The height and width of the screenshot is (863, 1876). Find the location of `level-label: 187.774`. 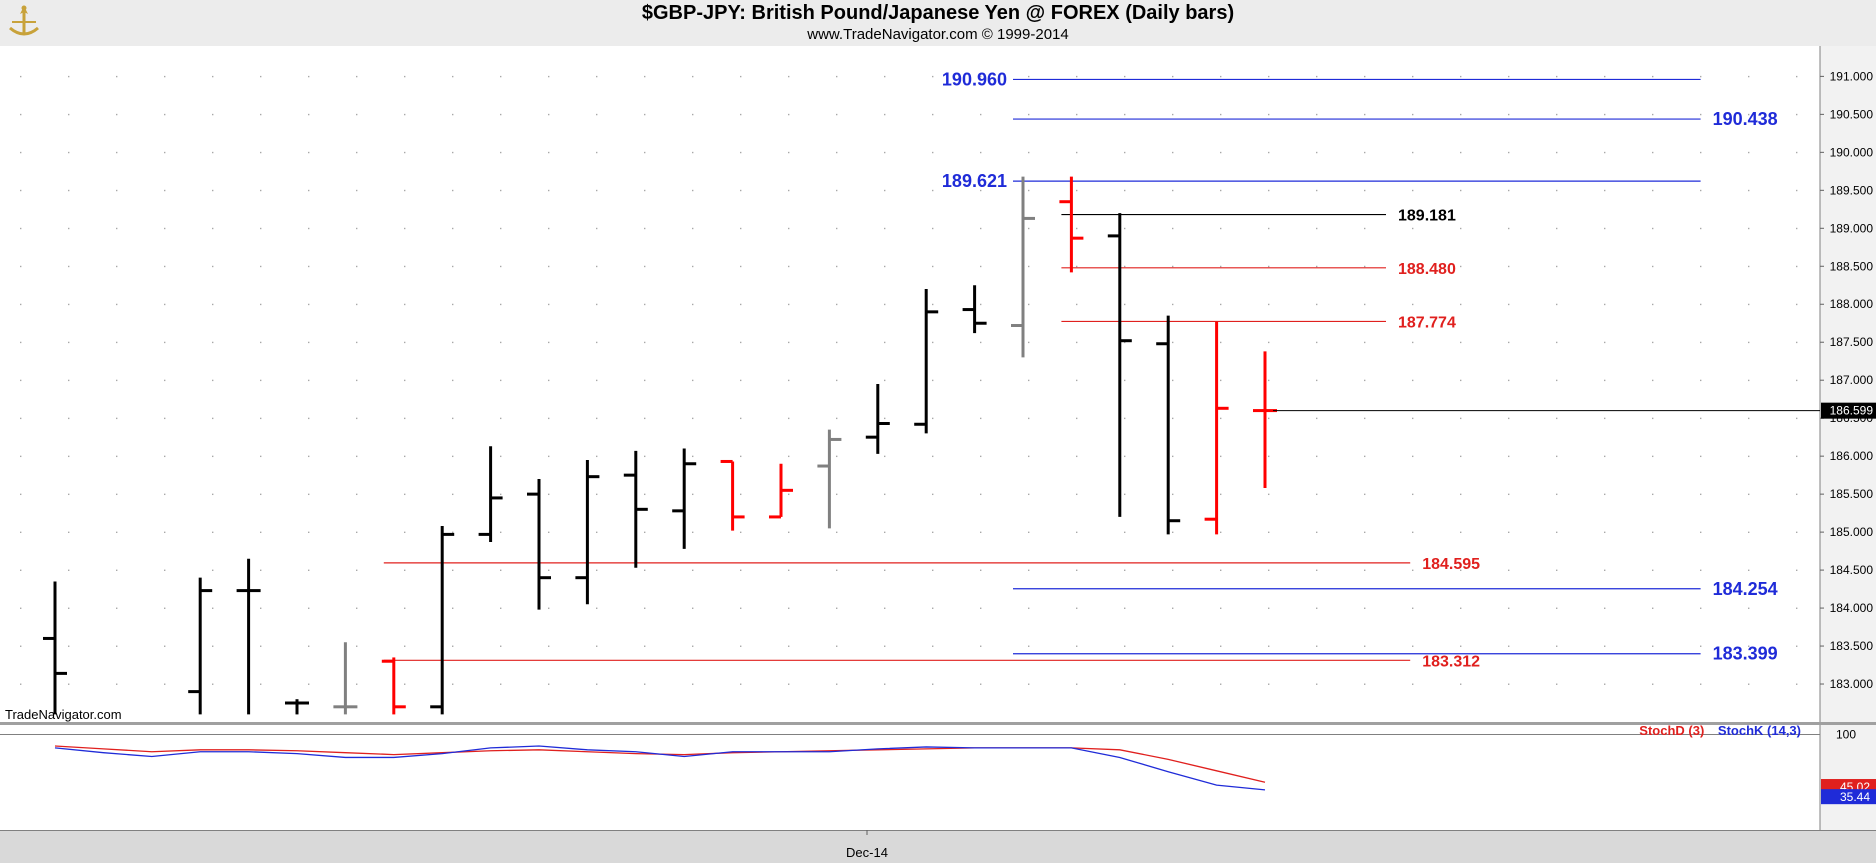

level-label: 187.774 is located at coordinates (1427, 322).